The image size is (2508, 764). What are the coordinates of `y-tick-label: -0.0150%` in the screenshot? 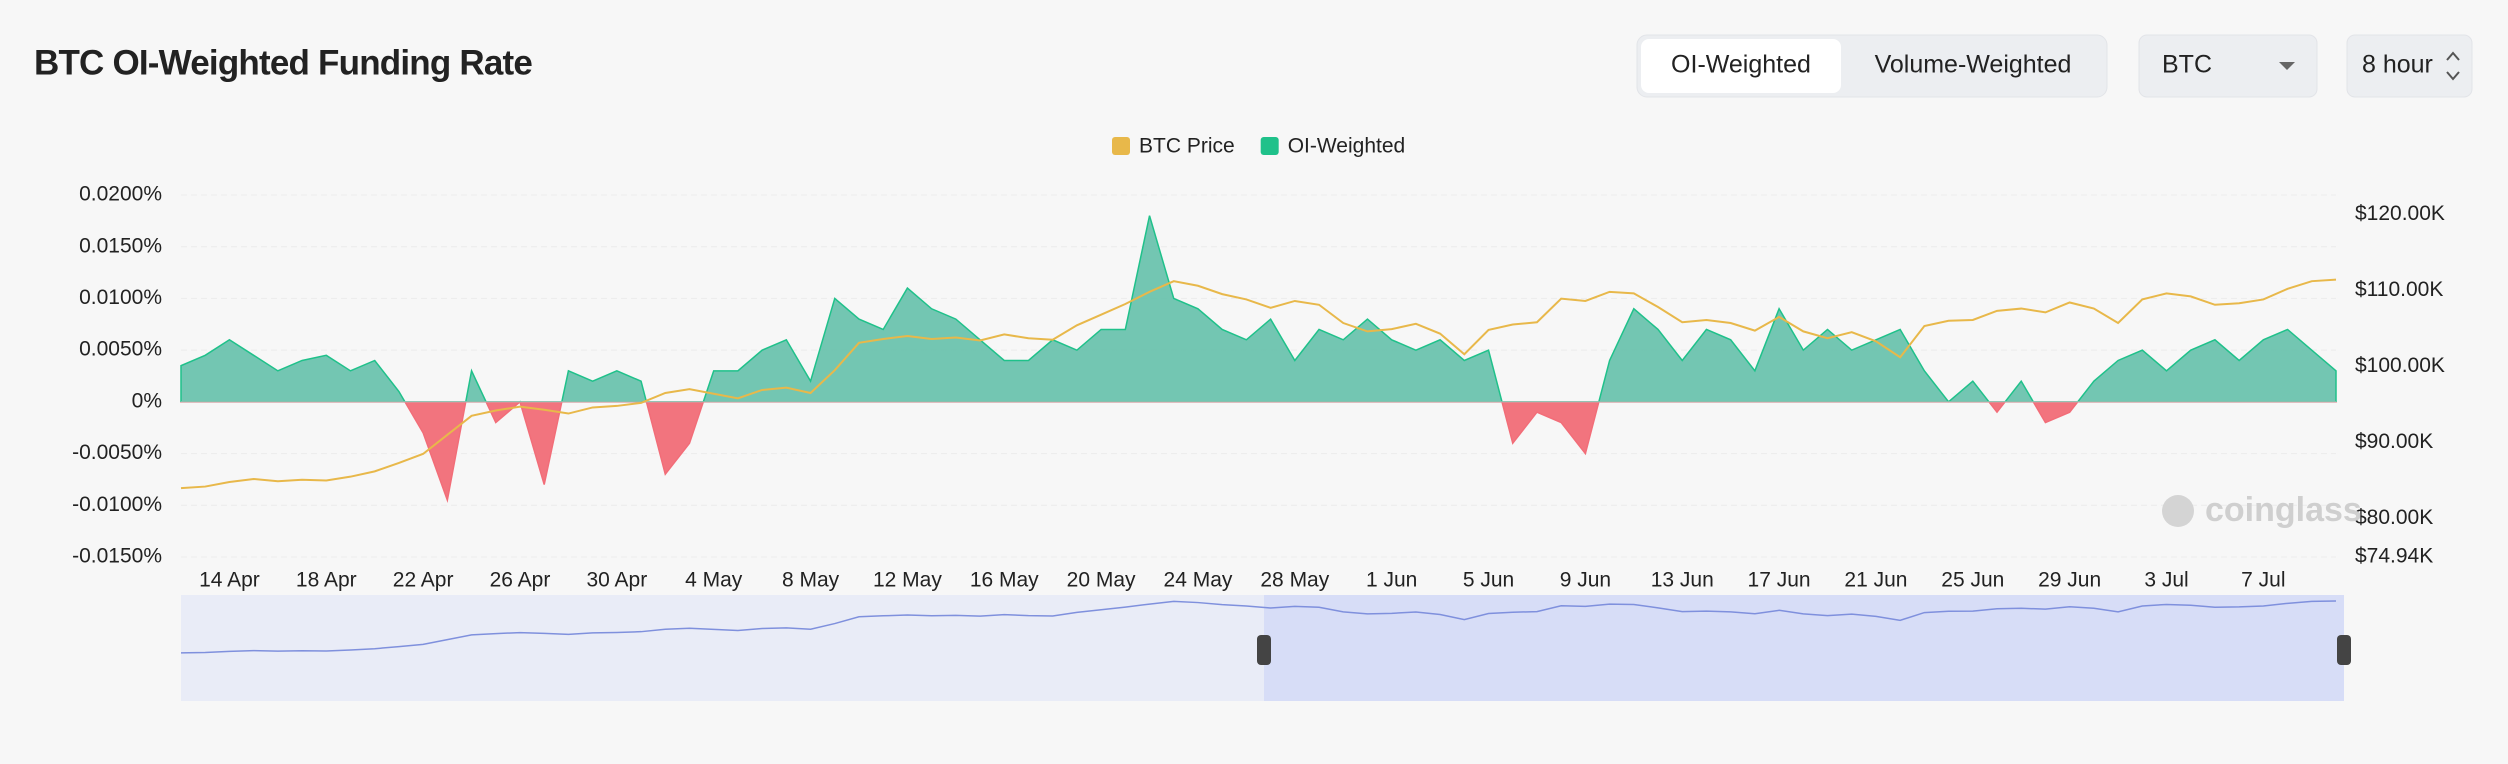 It's located at (117, 556).